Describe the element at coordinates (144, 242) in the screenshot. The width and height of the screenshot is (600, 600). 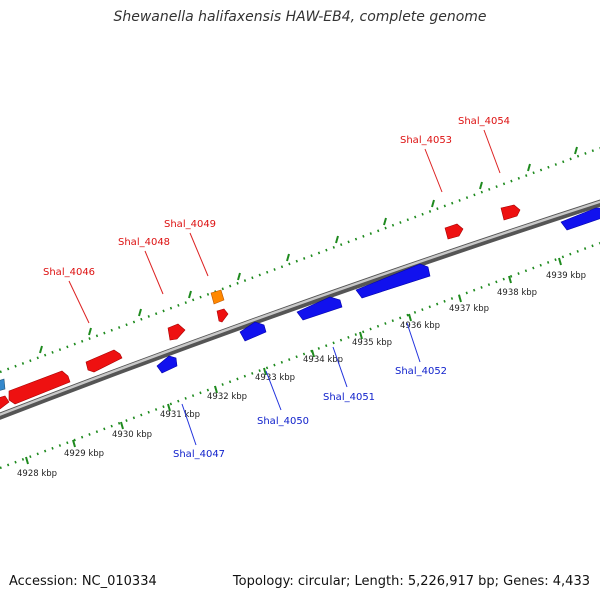
I see `gene-label-shal-4048: Shal_4048` at that location.